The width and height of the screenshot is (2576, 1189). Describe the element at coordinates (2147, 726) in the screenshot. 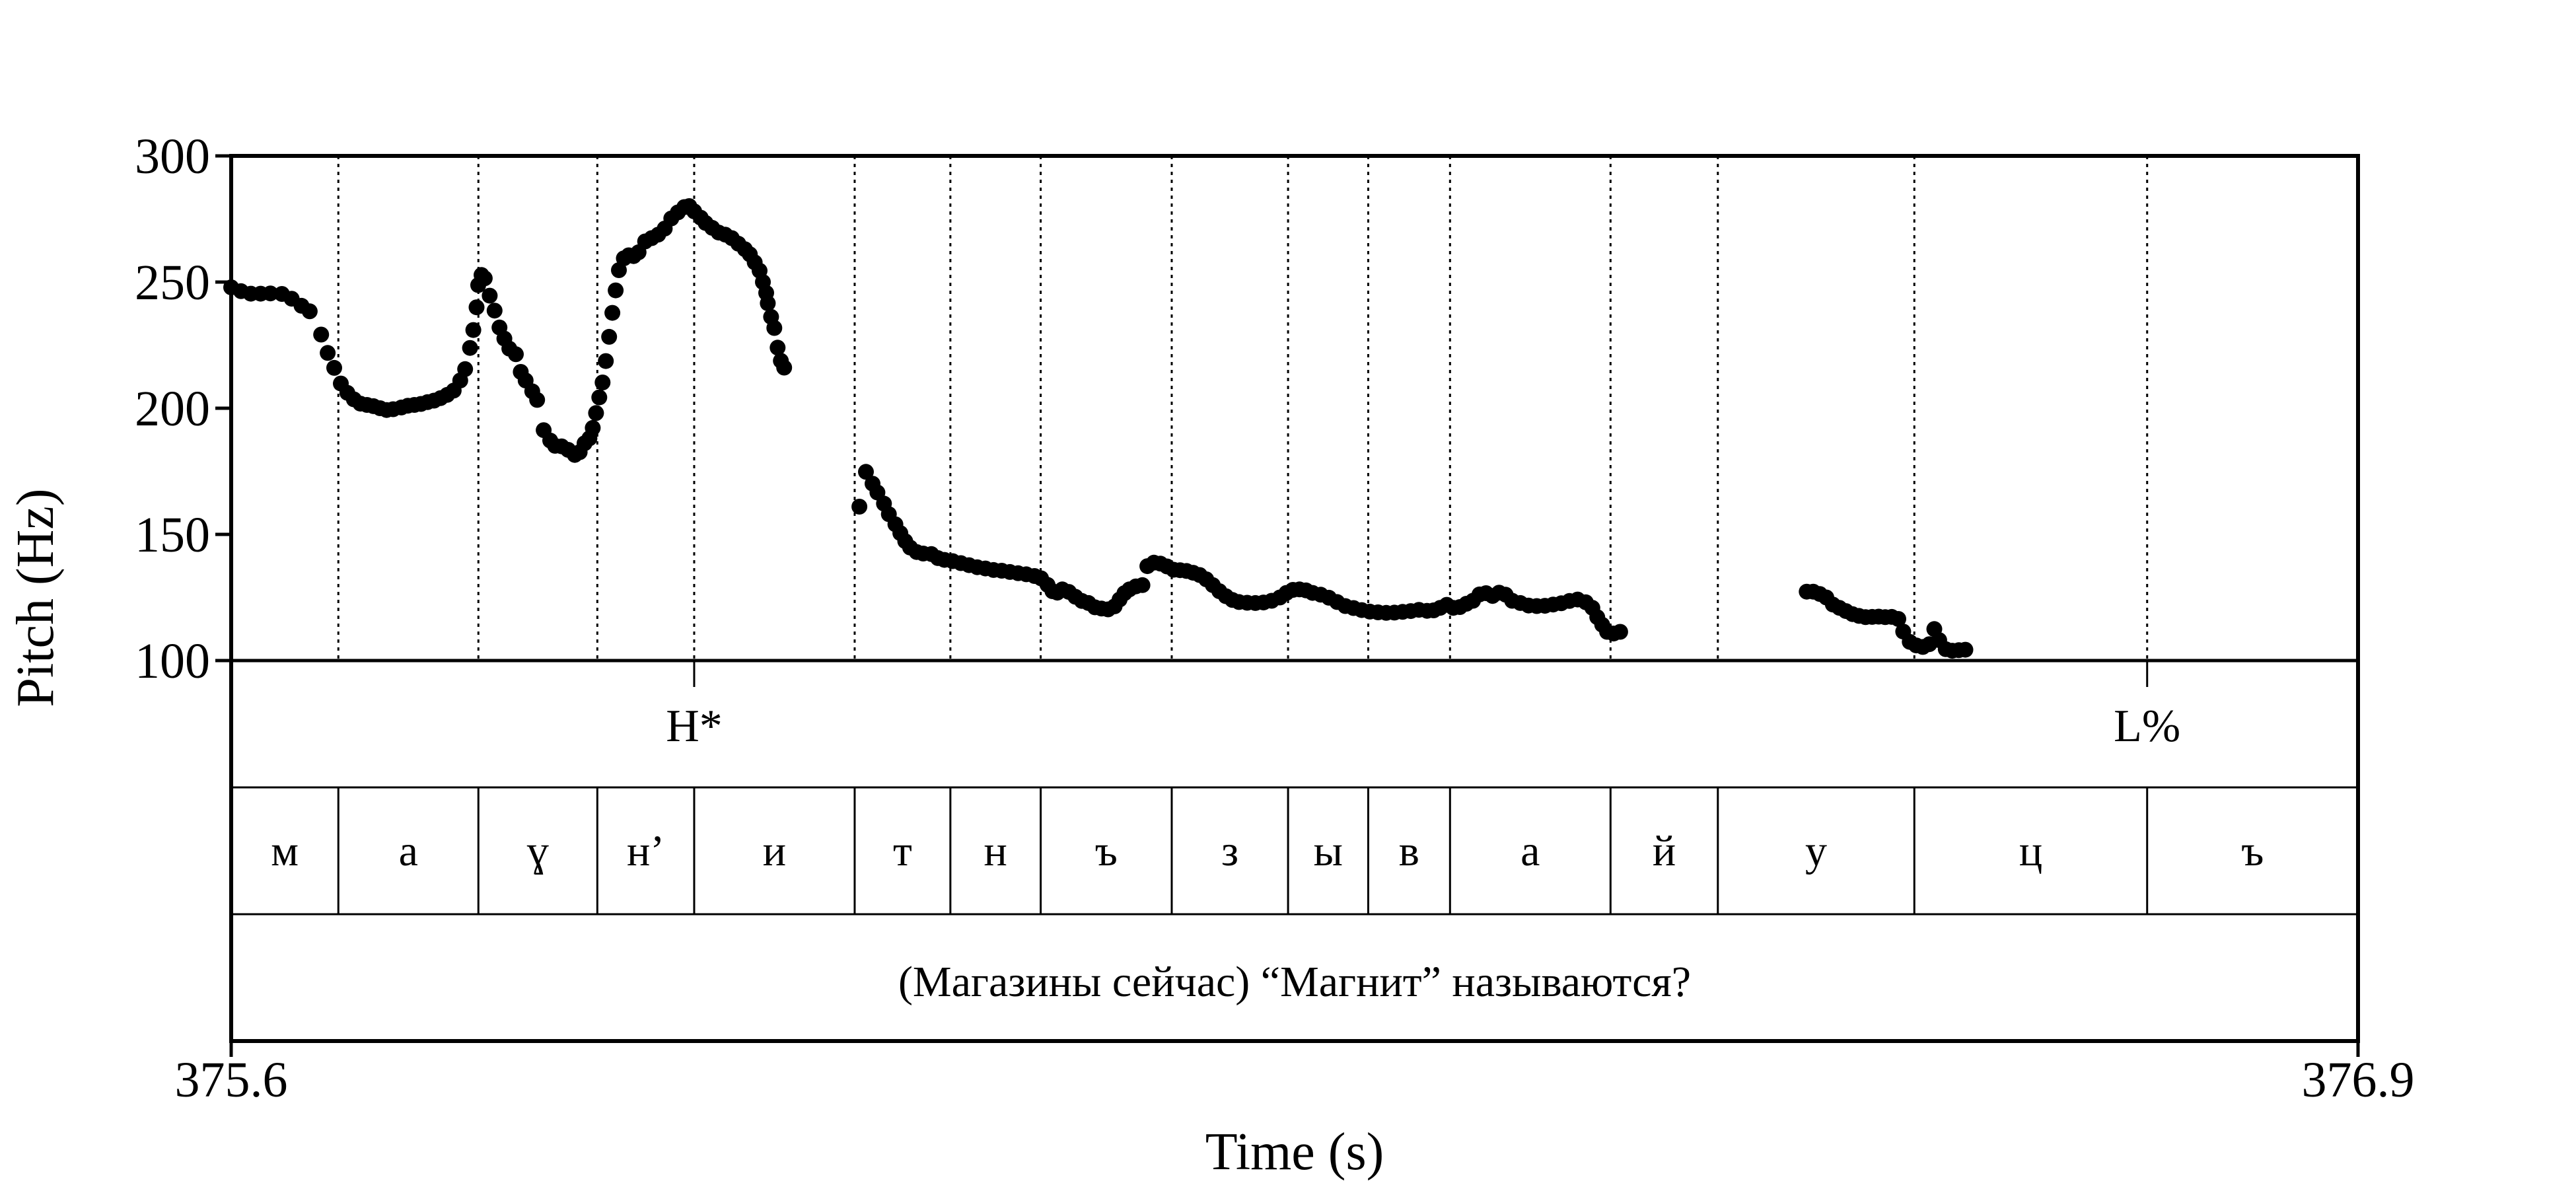

I see `tone-label: L%` at that location.